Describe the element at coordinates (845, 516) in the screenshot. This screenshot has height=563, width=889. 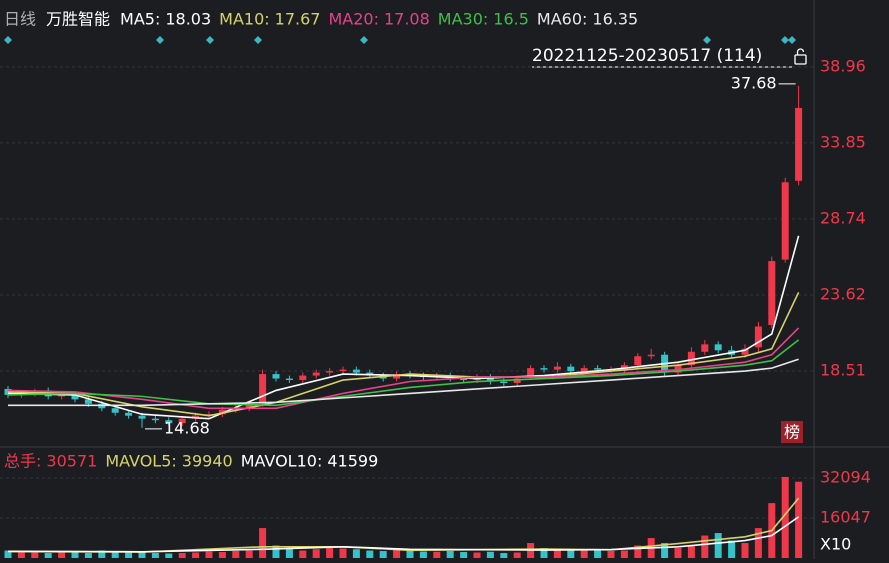
I see `volume-tick-label: 16047` at that location.